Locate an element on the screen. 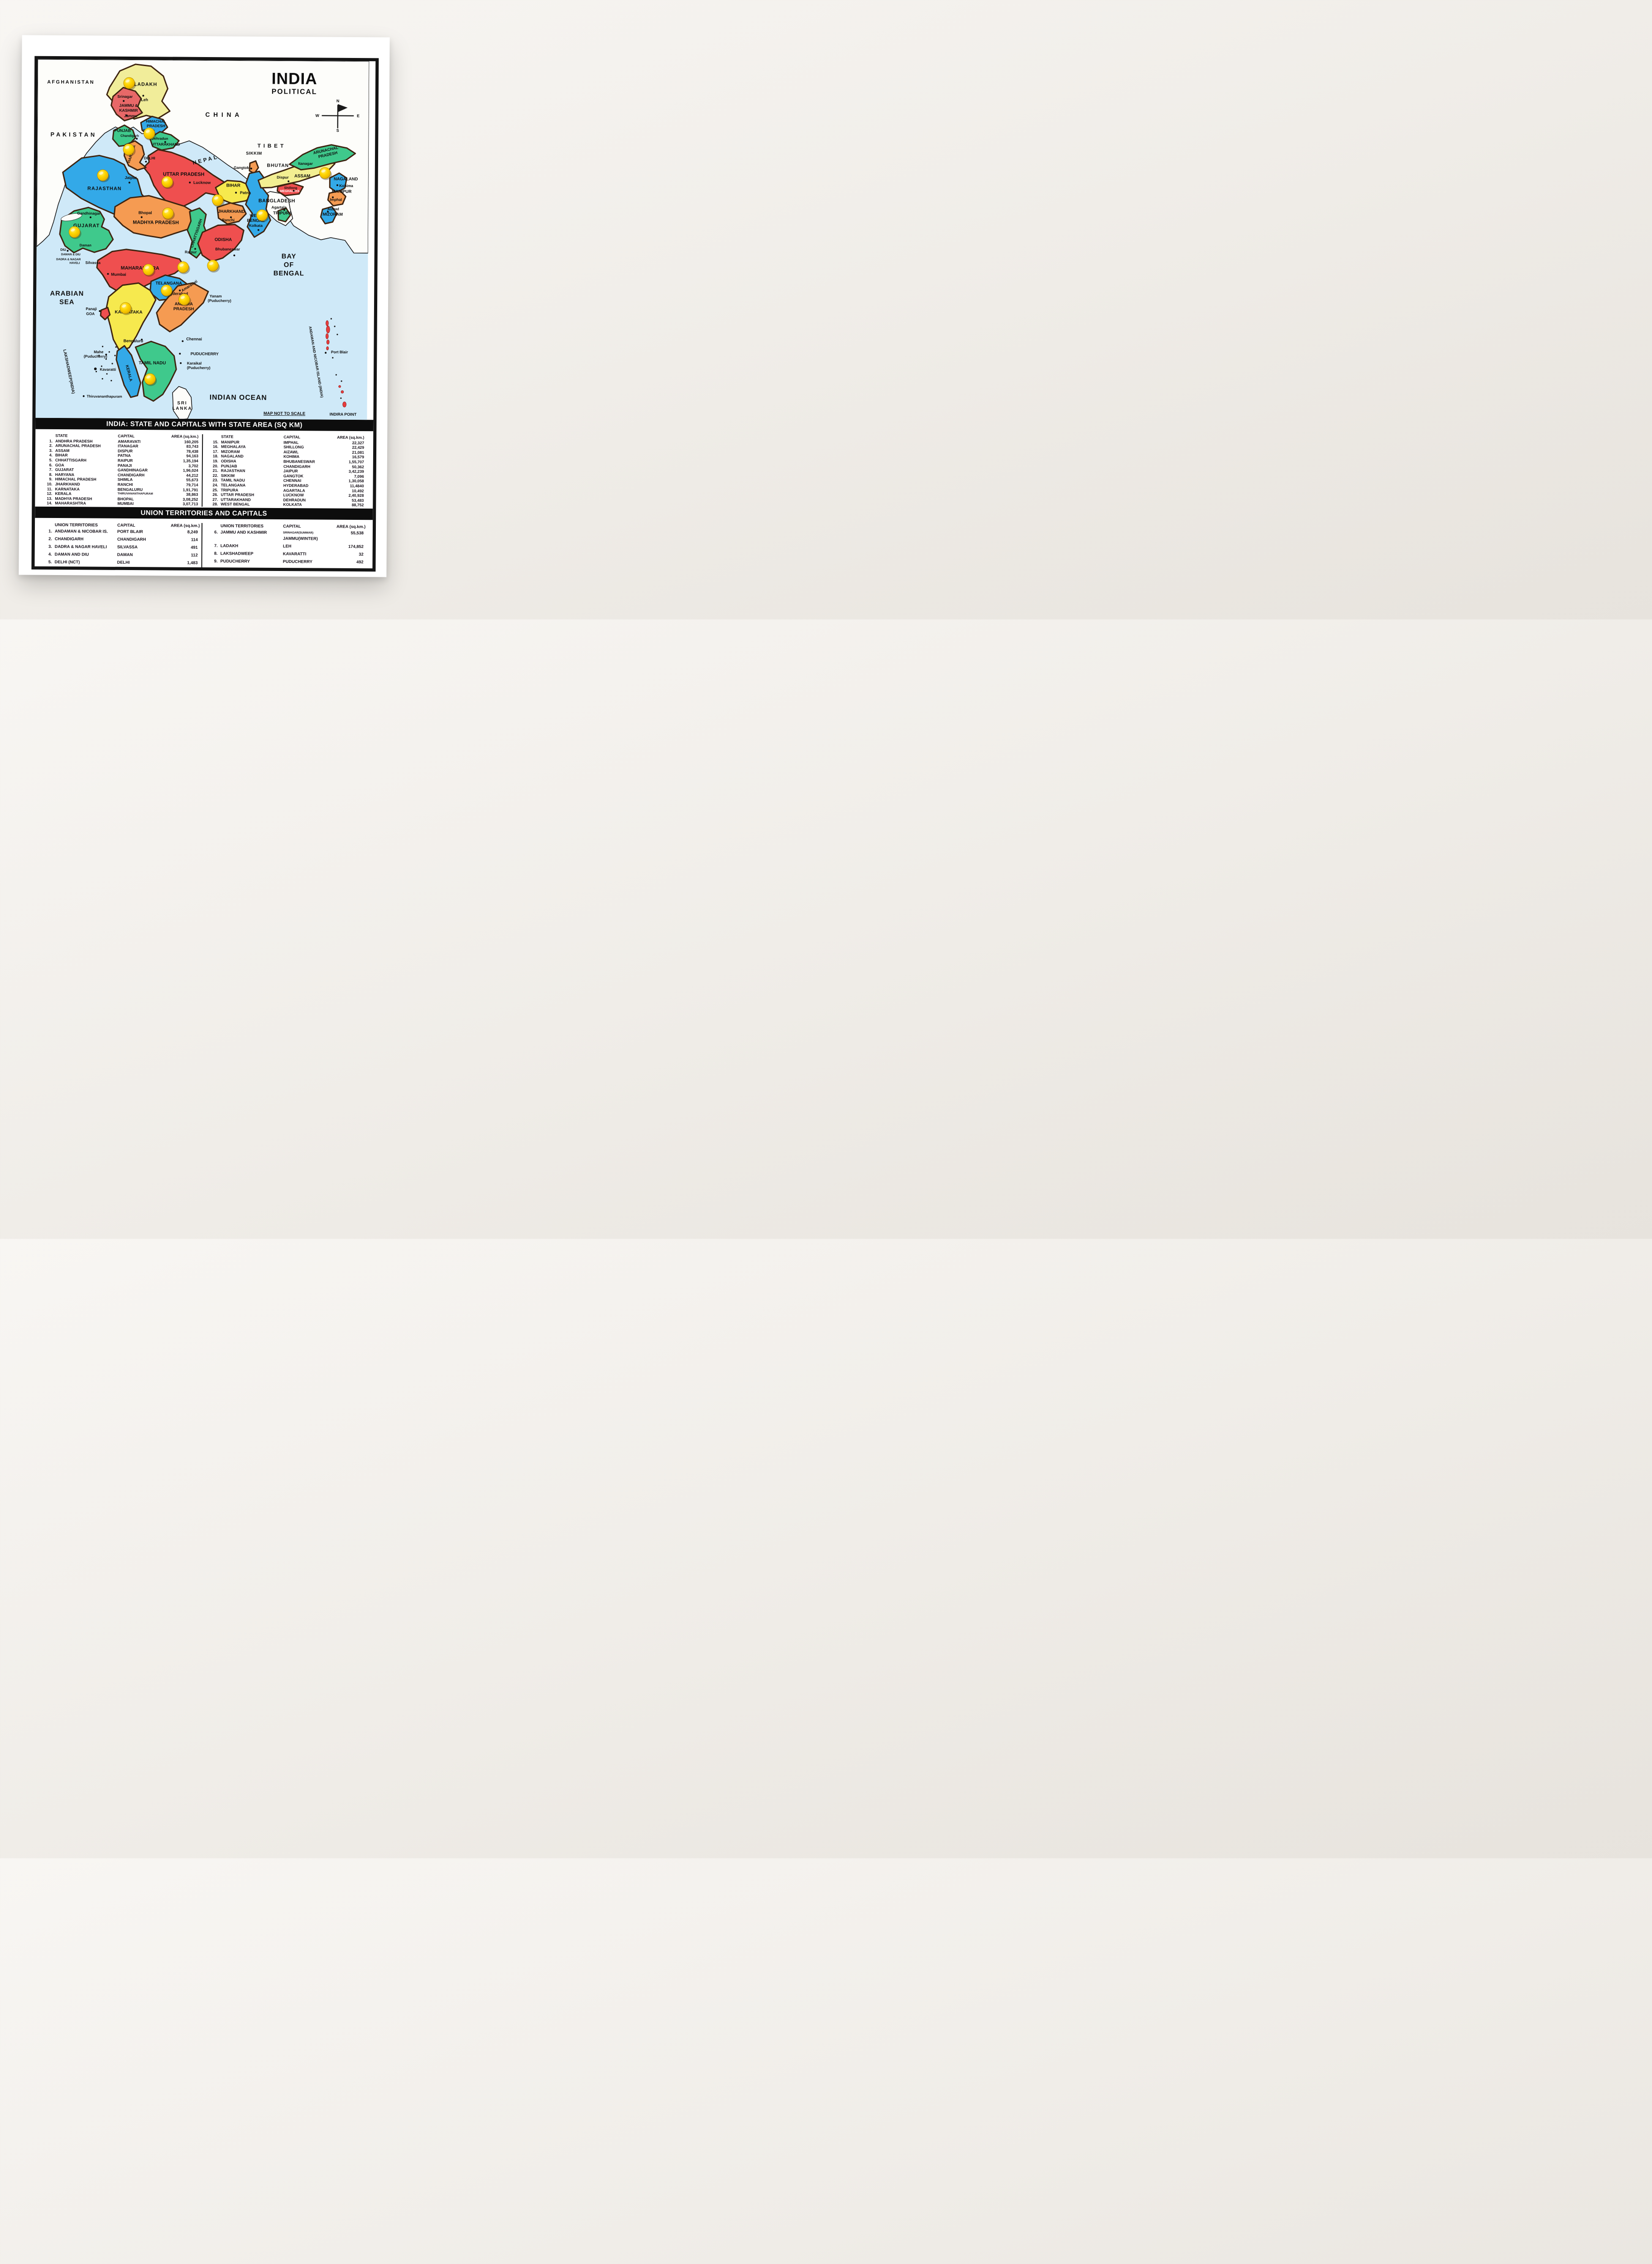  table-row: 7. LADAKH LEH 174,852 is located at coordinates (289, 546).